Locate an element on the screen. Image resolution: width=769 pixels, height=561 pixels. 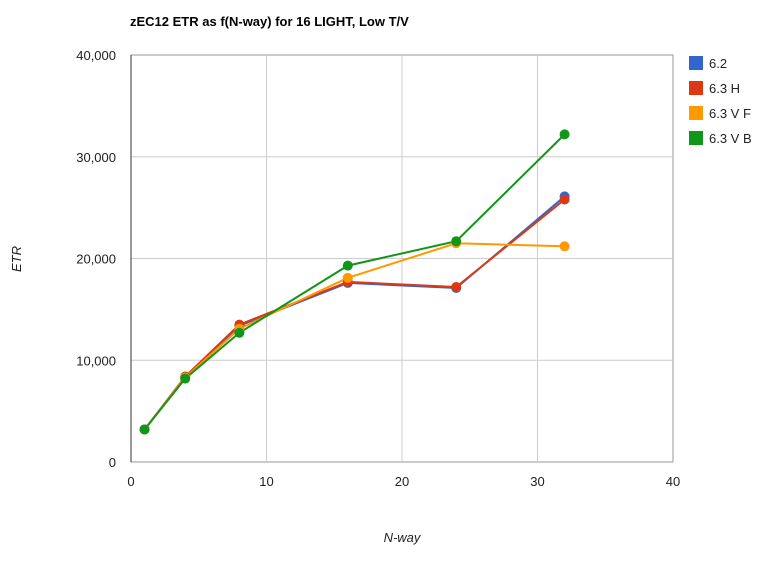
x-axis-title: N-way is located at coordinates (403, 537).